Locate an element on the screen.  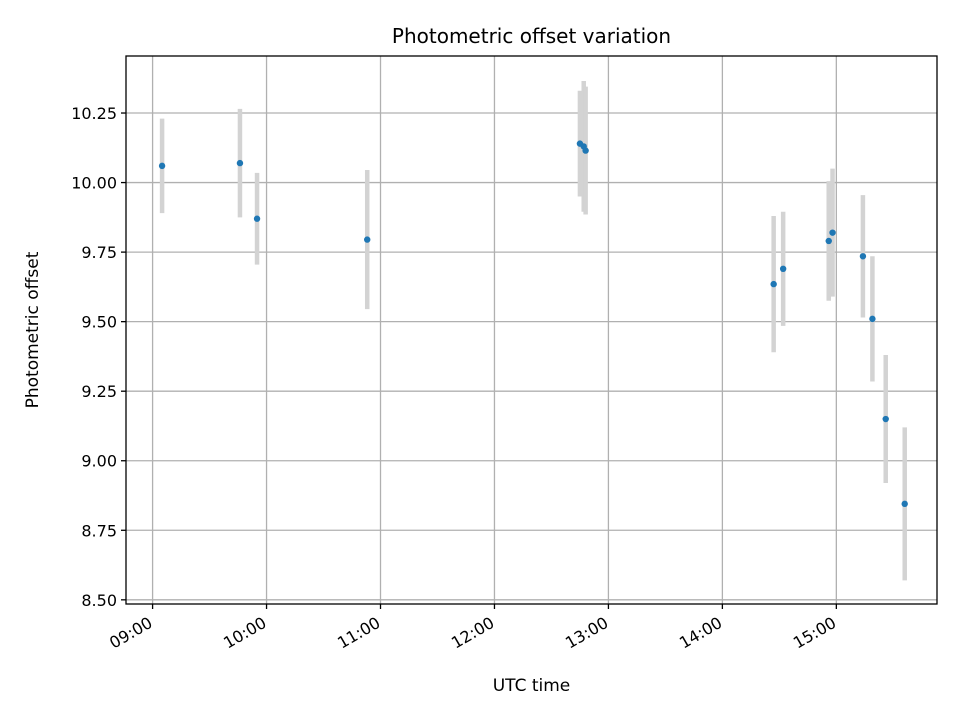
y-tick-label: 9.25 is located at coordinates (99, 391).